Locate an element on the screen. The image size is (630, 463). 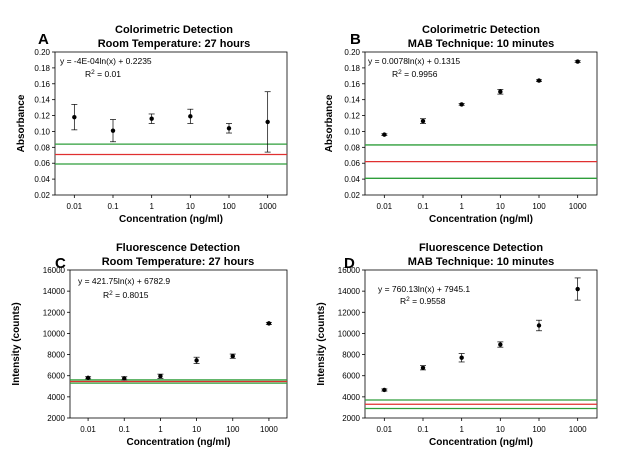
r-squared-label: R2 = 0.8015 is located at coordinates (126, 295).